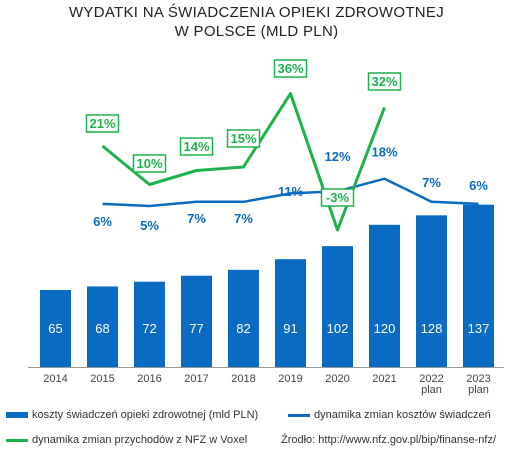  What do you see at coordinates (243, 318) in the screenshot?
I see `bar-2018` at bounding box center [243, 318].